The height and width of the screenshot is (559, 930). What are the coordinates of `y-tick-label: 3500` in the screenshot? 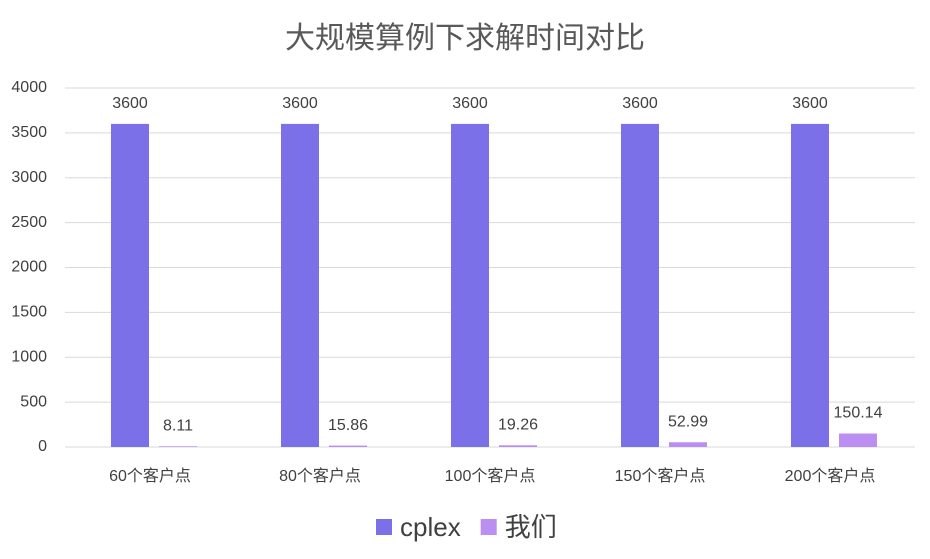 It's located at (29, 132).